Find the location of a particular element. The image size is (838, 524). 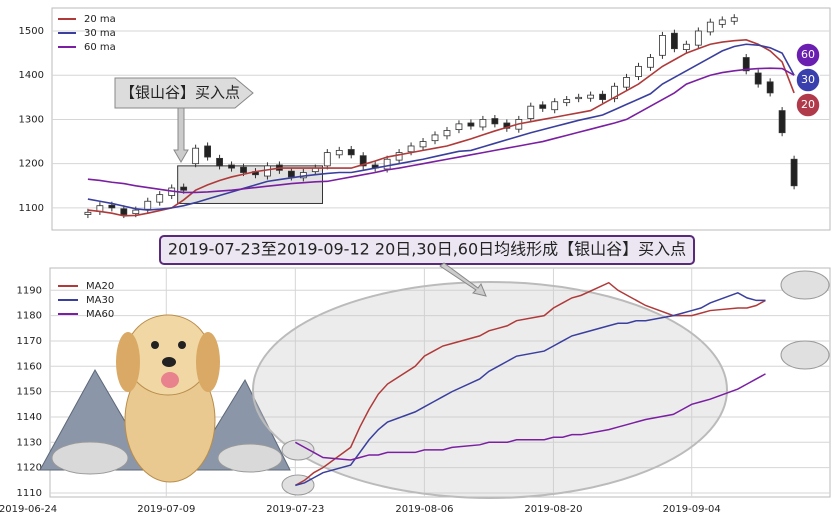

highlight-box is located at coordinates (250, 184).